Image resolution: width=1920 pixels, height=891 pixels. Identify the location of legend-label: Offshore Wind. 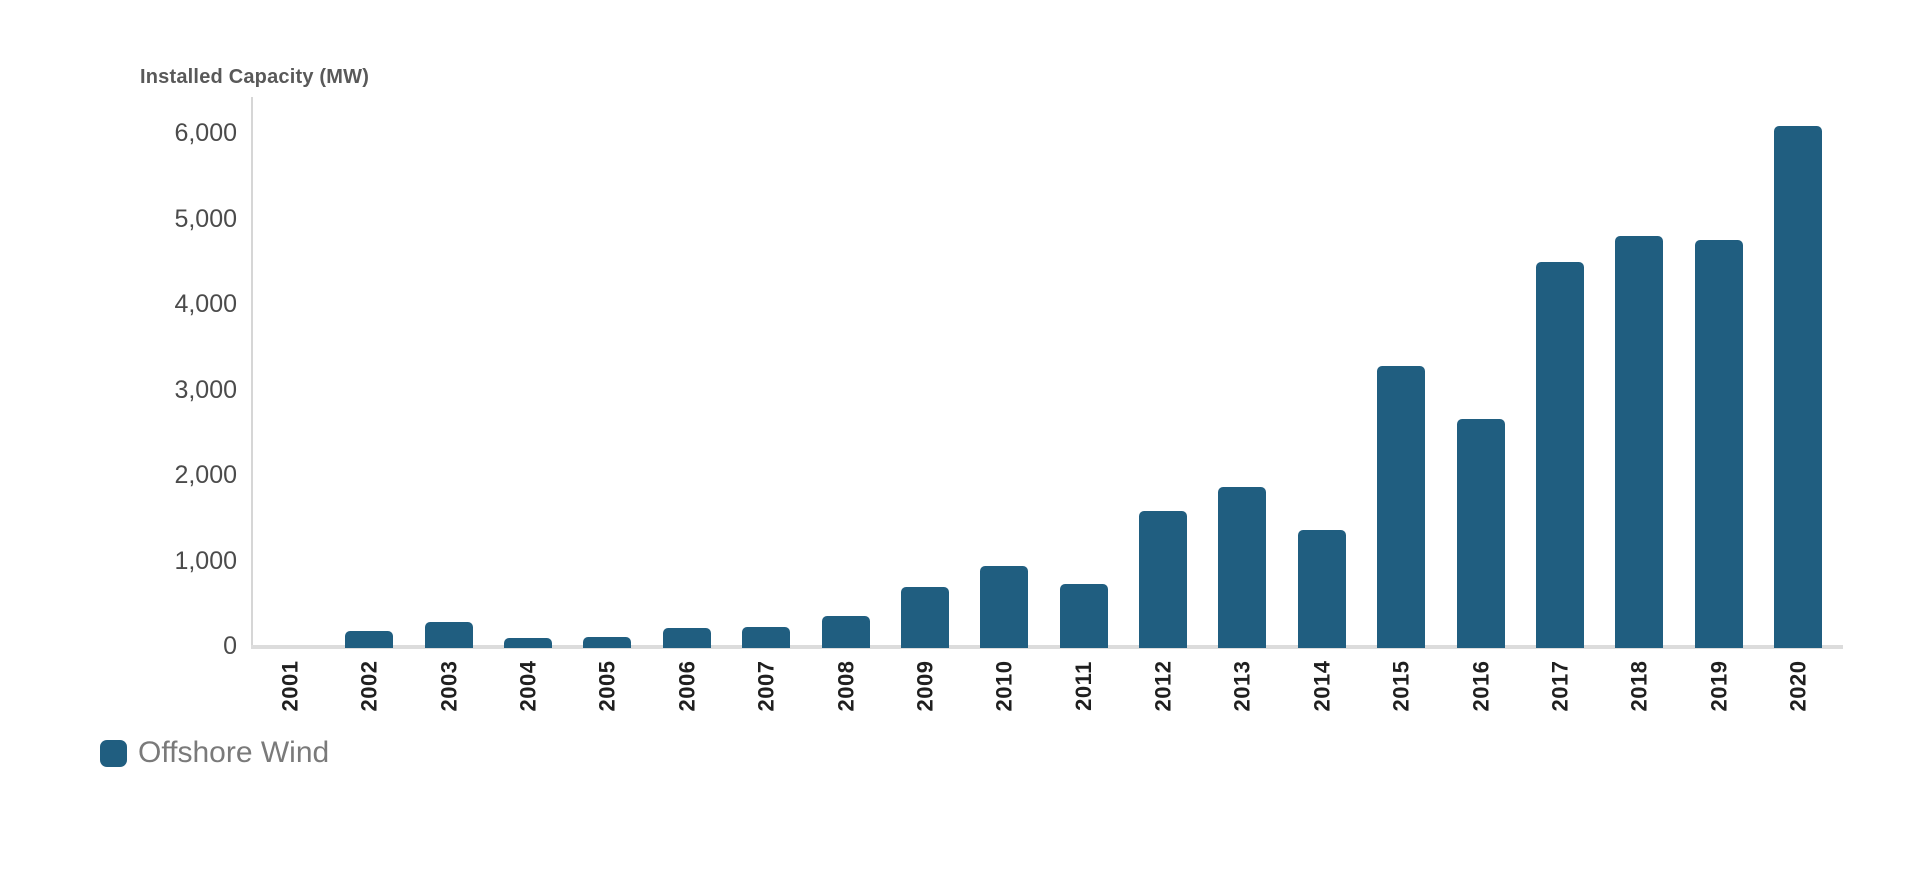
(234, 752).